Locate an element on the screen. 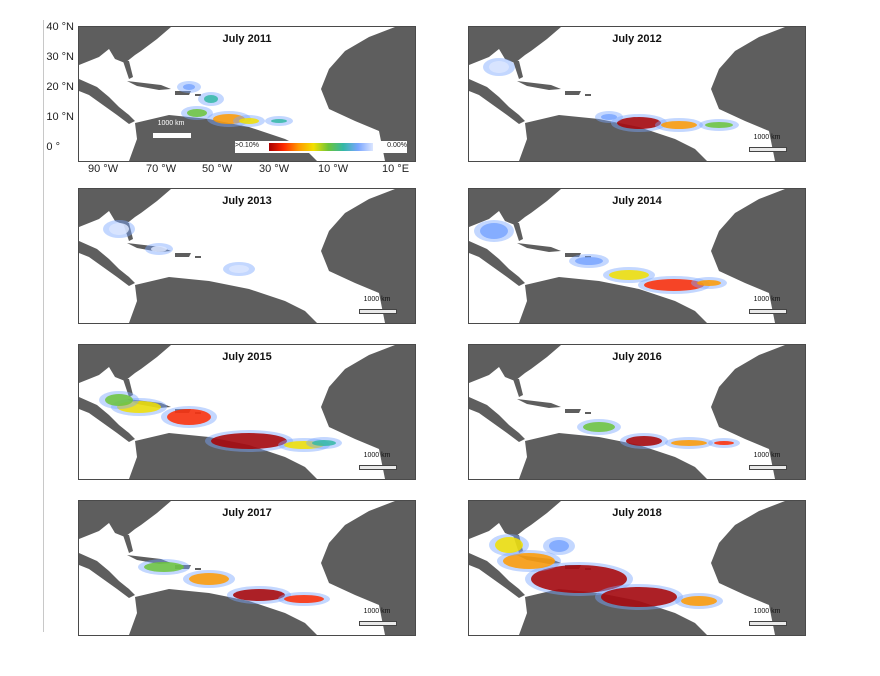 Image resolution: width=880 pixels, height=676 pixels. lon-tick-label: 90 °W is located at coordinates (103, 169).